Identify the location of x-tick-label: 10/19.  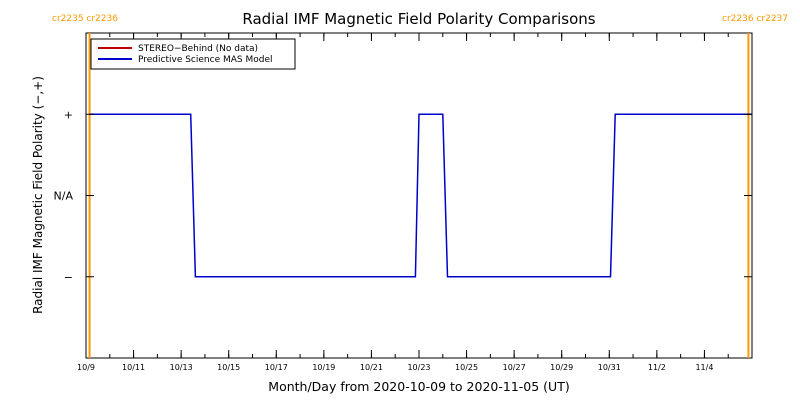
(323, 367).